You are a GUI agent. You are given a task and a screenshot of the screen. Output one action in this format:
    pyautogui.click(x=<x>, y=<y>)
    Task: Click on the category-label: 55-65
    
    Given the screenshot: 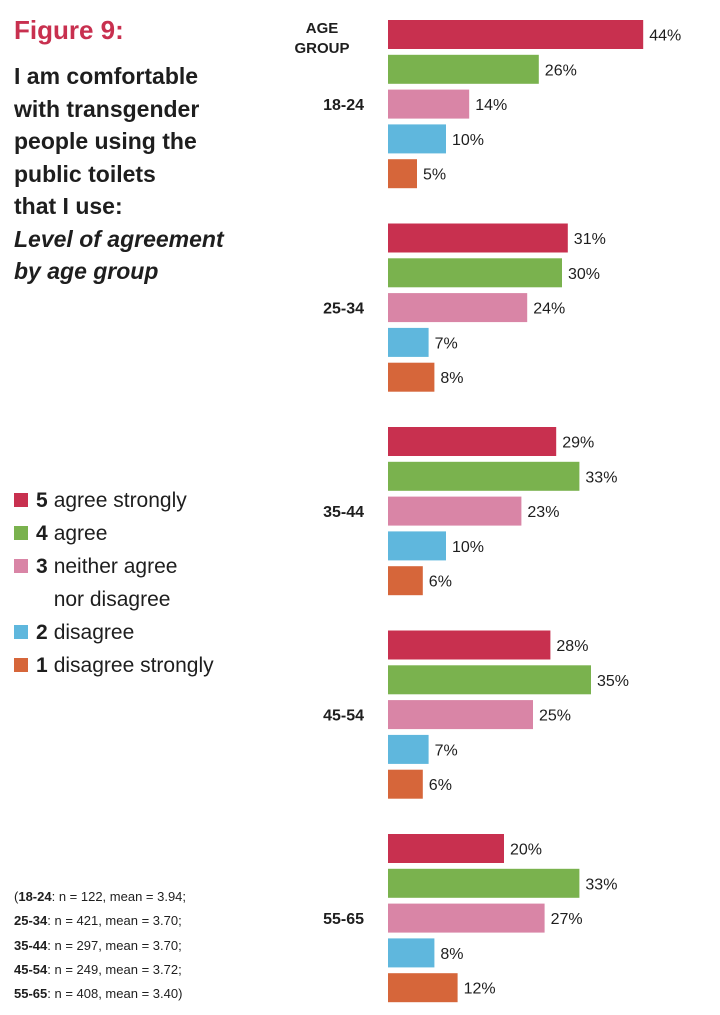 What is the action you would take?
    pyautogui.click(x=343, y=919)
    